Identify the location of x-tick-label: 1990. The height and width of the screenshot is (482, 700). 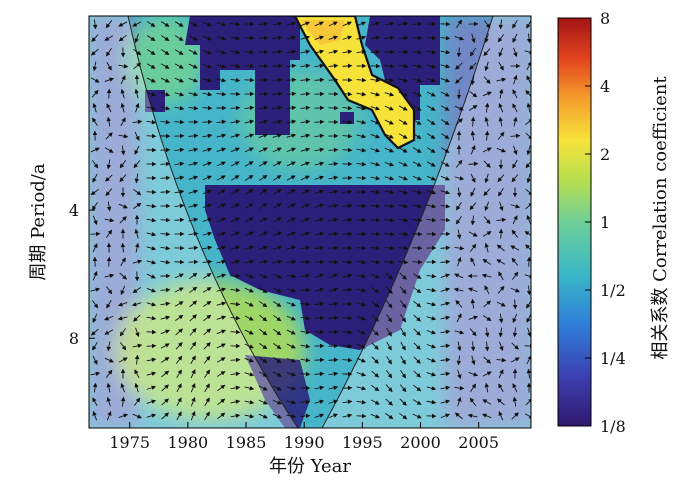
(304, 442).